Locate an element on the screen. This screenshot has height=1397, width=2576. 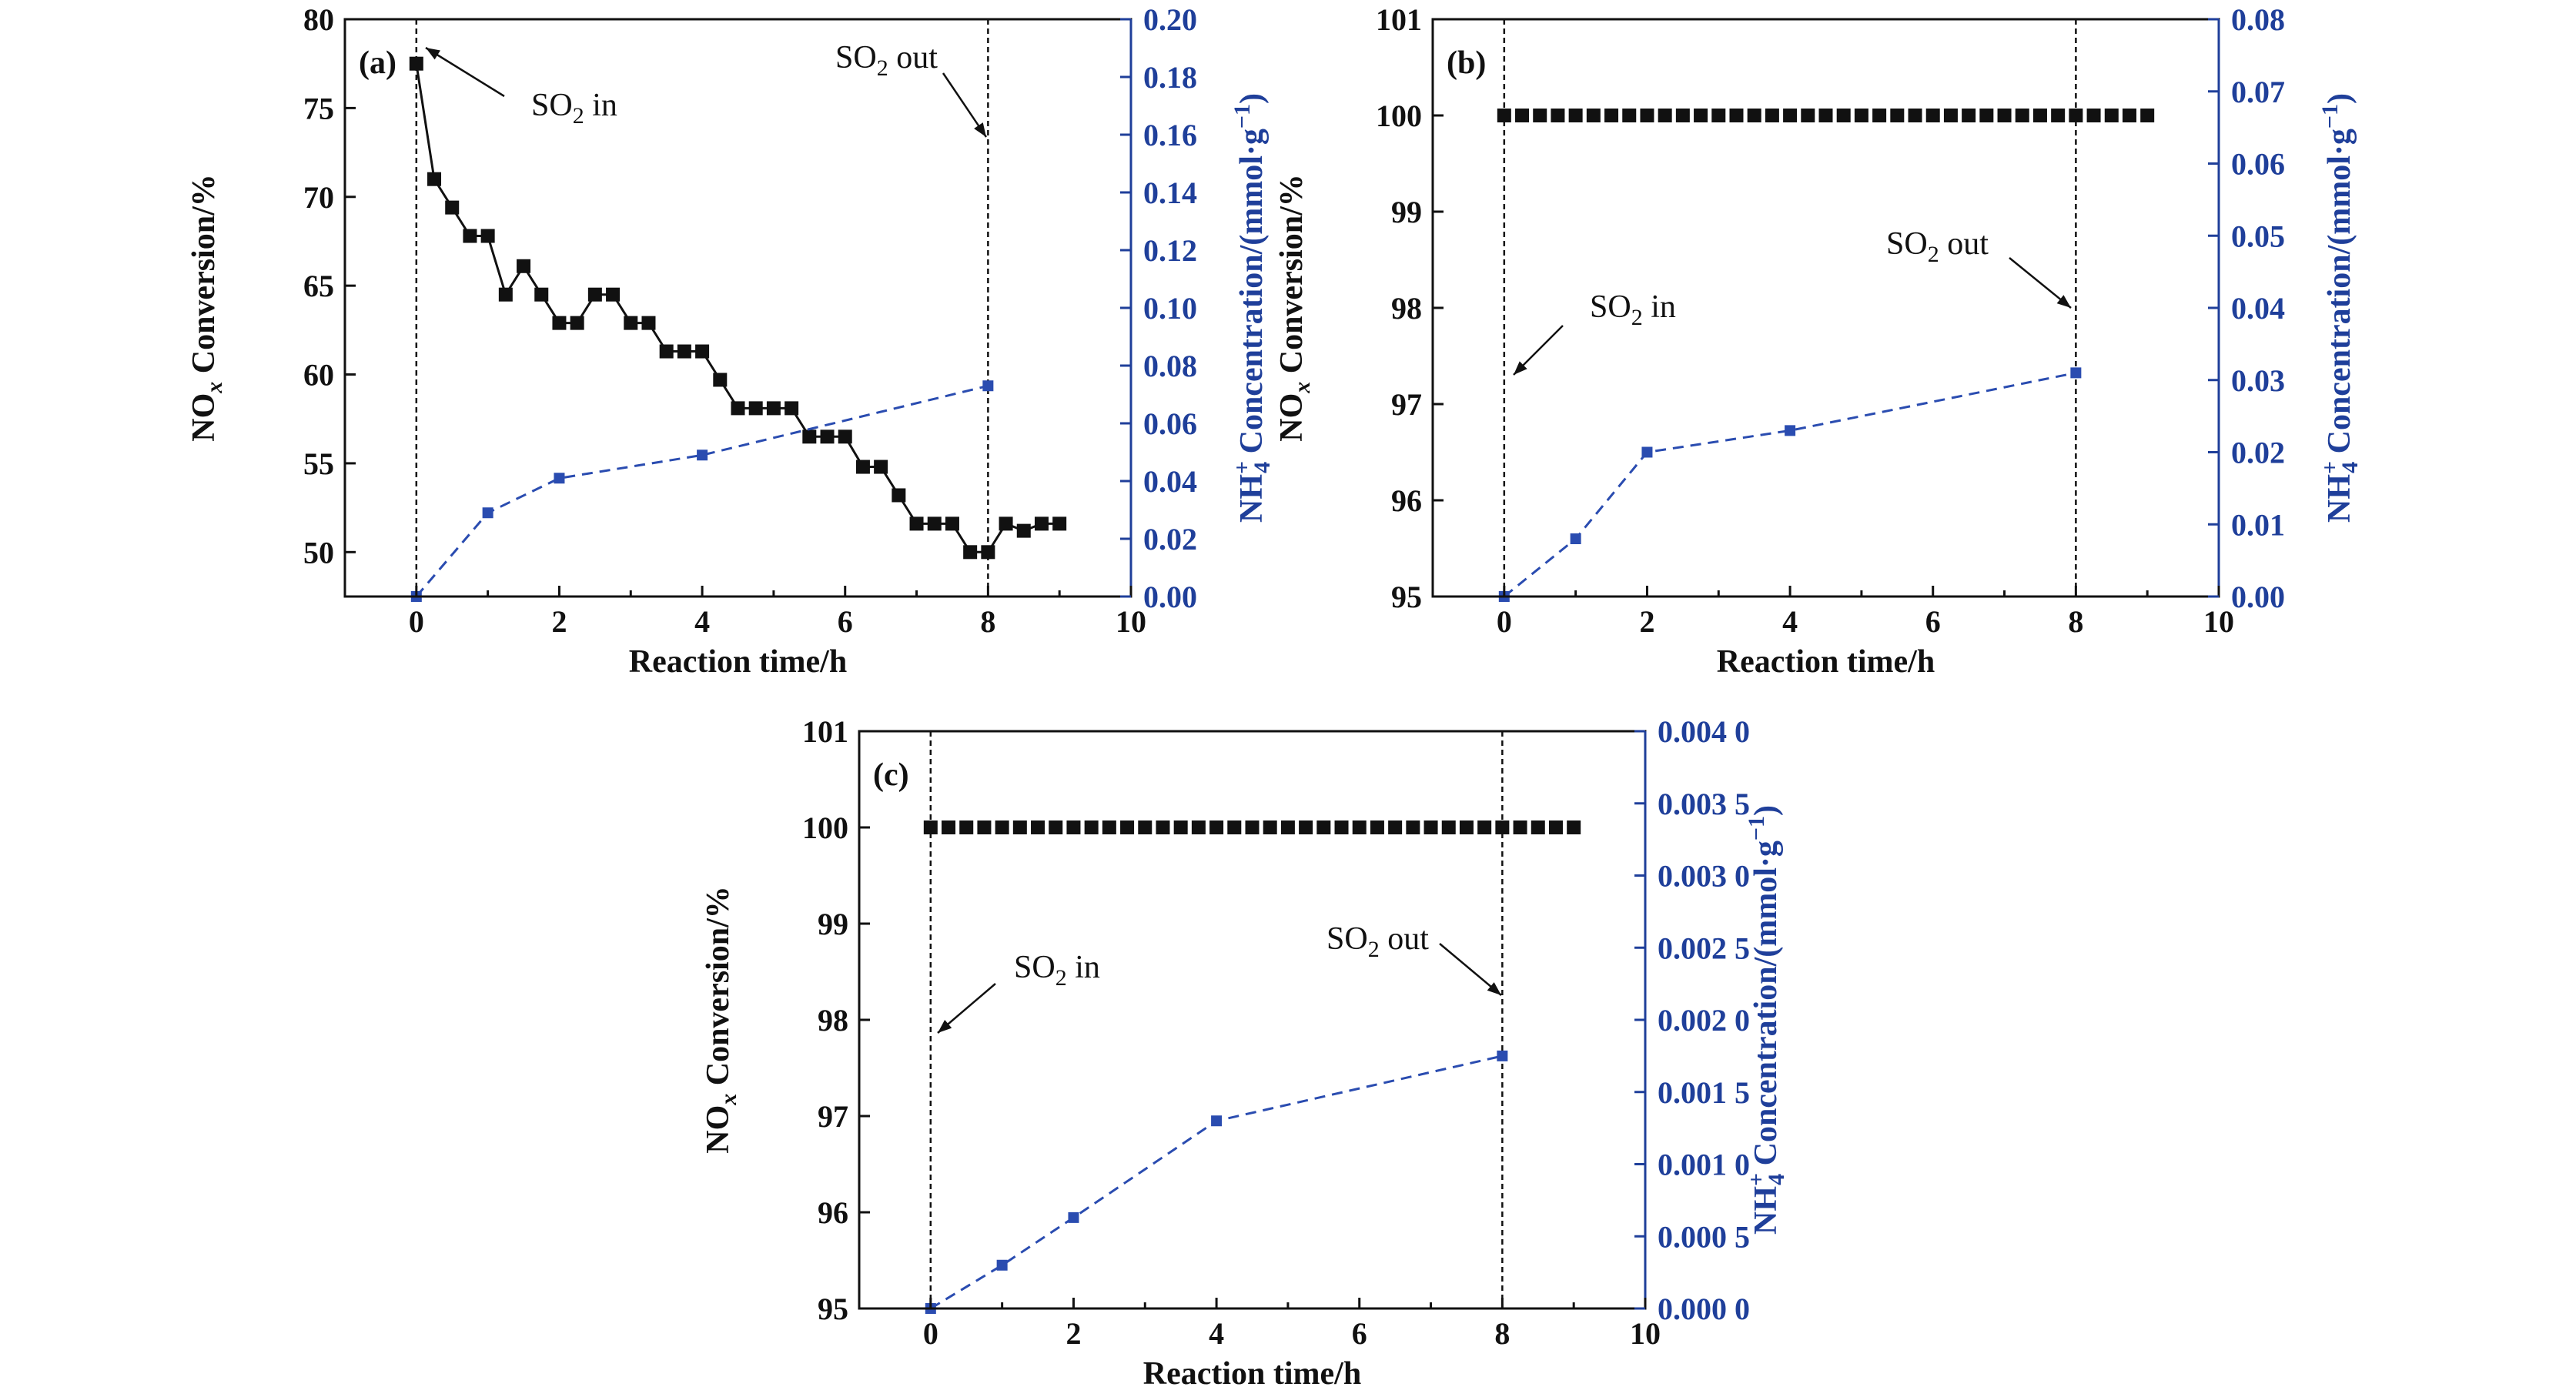
y2-axis-label: NH+4 Concentration/(mmol·g−1) is located at coordinates (1252, 308).